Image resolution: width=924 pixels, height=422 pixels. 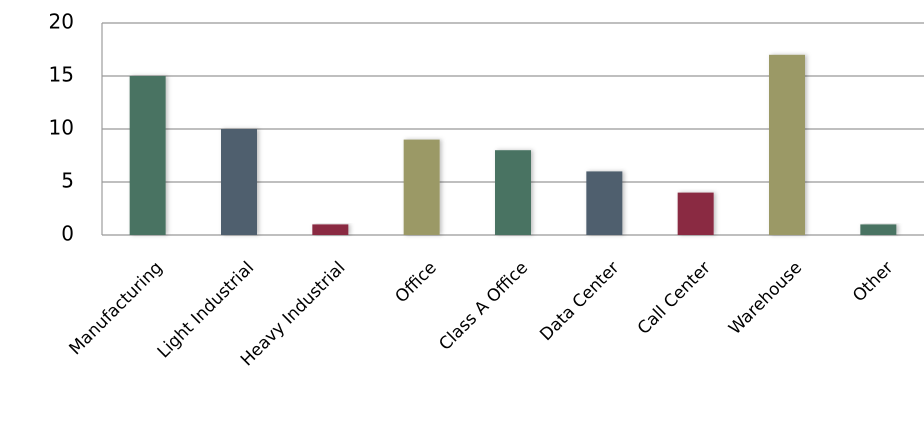 I want to click on y-tick-label: 5, so click(x=67, y=181).